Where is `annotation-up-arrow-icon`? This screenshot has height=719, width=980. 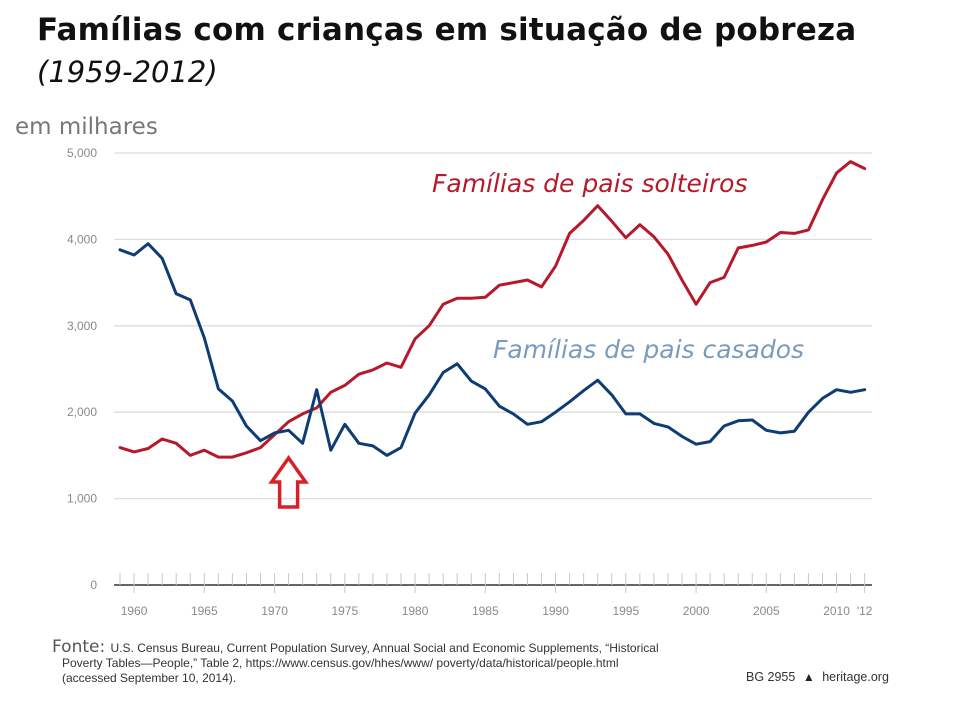
annotation-up-arrow-icon is located at coordinates (288, 481).